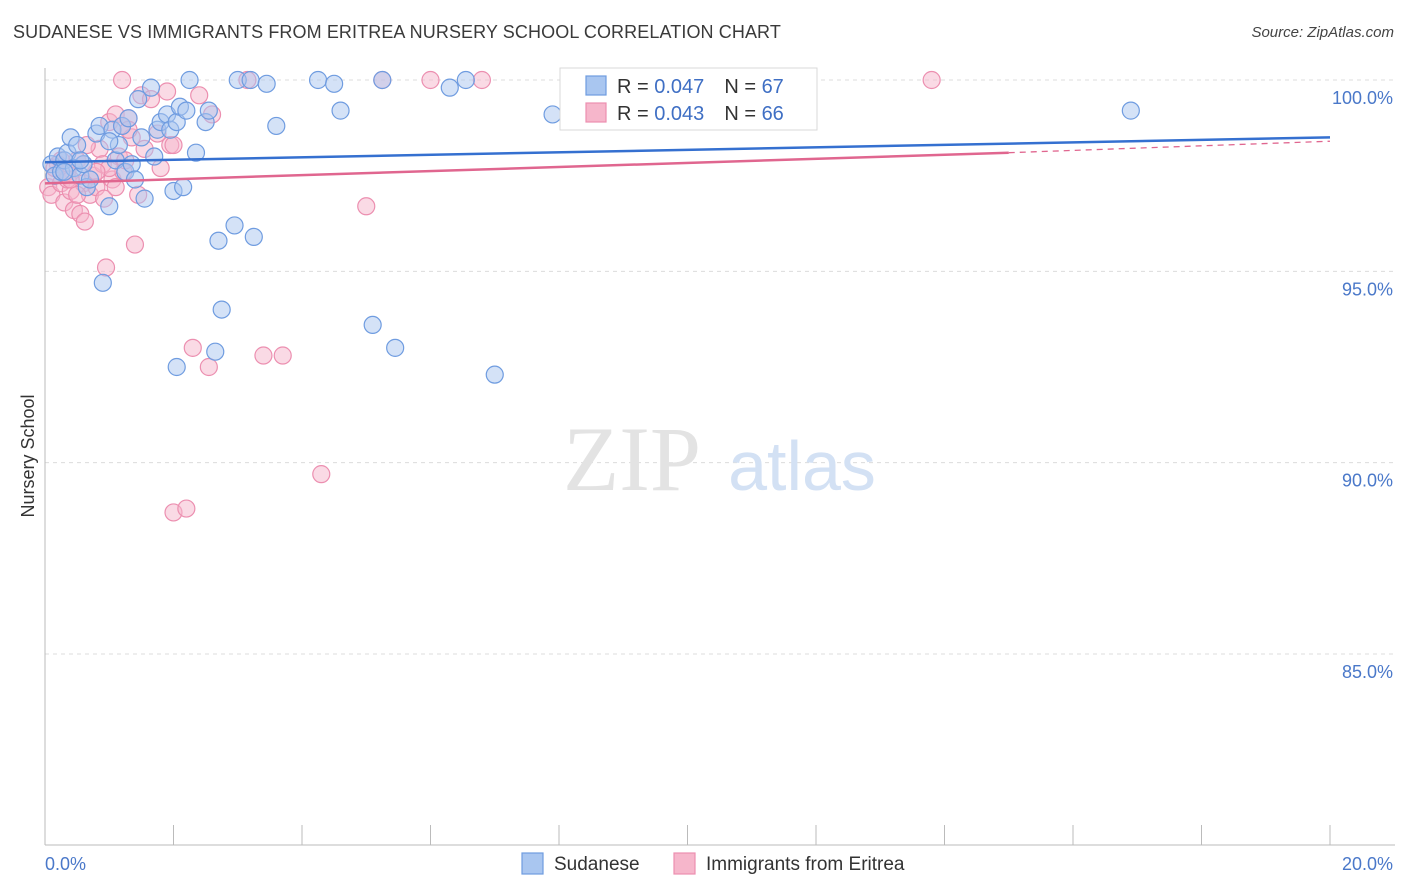 The image size is (1406, 892). What do you see at coordinates (596, 112) in the screenshot?
I see `legend-swatch-eritrea` at bounding box center [596, 112].